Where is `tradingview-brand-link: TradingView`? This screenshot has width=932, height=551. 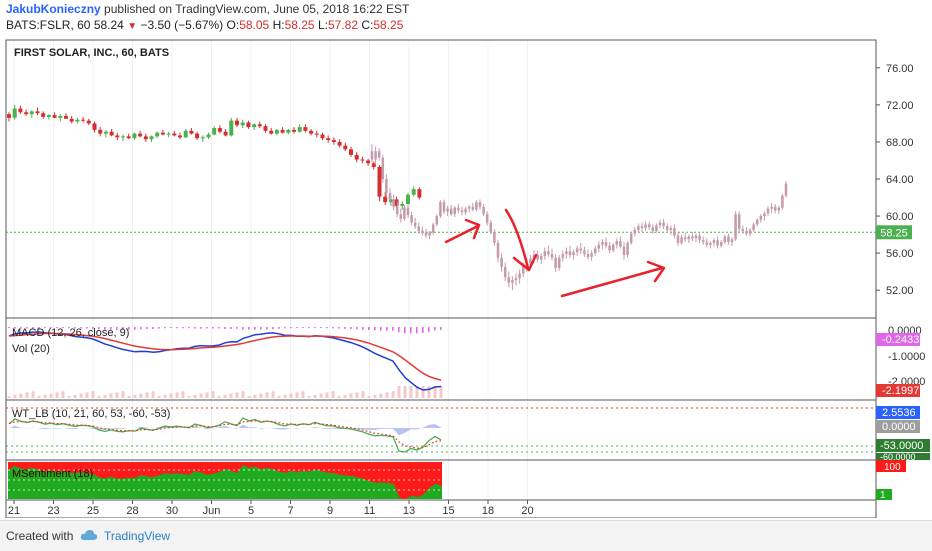
tradingview-brand-link: TradingView is located at coordinates (137, 536).